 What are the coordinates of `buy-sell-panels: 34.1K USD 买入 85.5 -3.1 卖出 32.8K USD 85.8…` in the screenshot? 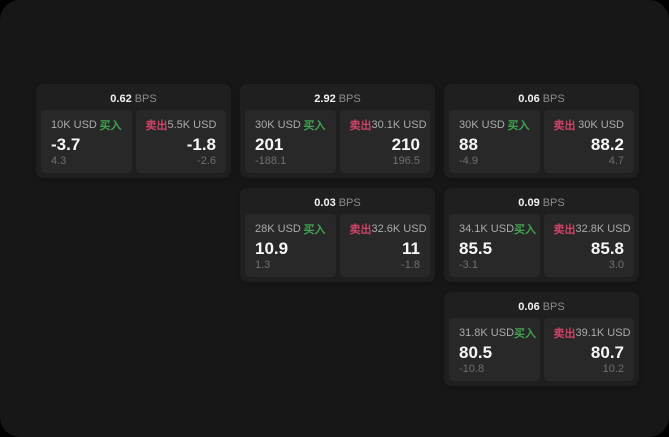 It's located at (541, 245).